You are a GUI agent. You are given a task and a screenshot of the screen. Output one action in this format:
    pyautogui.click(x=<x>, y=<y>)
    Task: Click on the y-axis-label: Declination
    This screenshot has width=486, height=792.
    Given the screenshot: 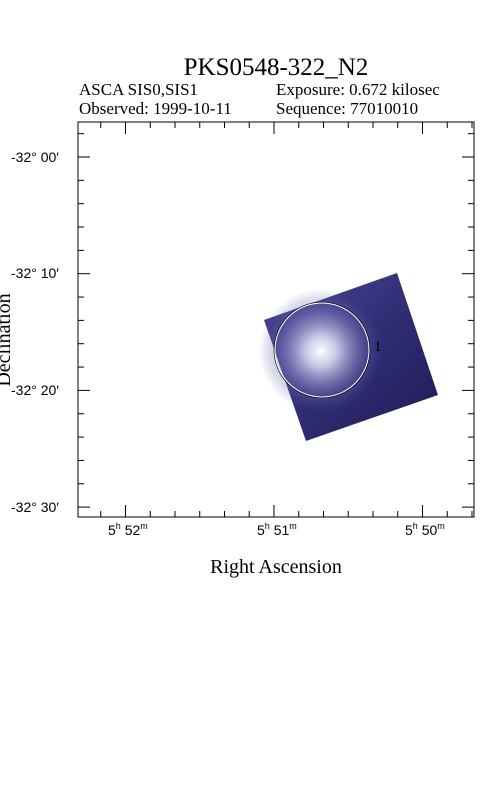 What is the action you would take?
    pyautogui.click(x=7, y=340)
    